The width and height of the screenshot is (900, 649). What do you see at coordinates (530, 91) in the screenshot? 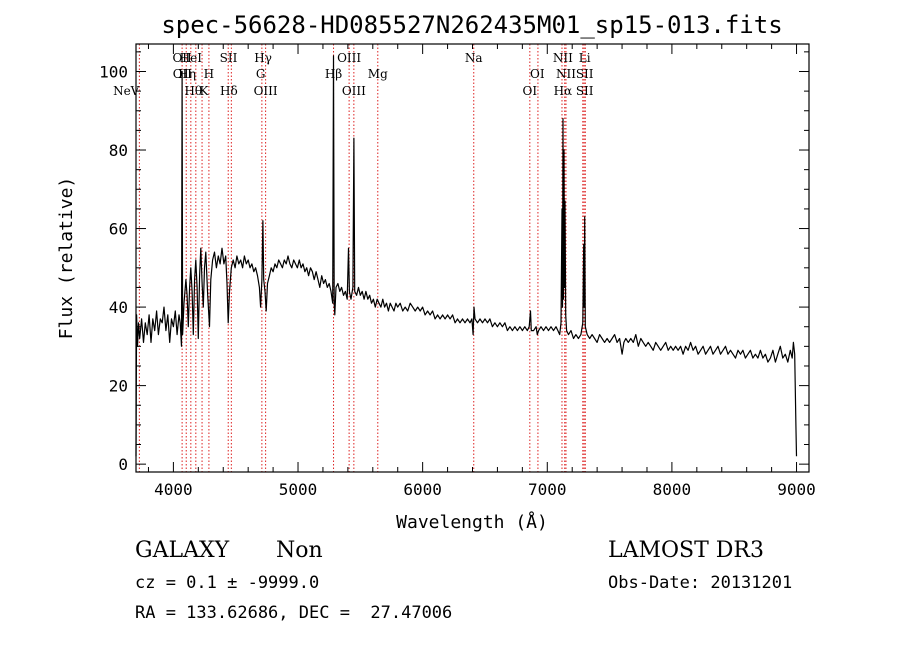
I see `line-label-19: OI` at bounding box center [530, 91].